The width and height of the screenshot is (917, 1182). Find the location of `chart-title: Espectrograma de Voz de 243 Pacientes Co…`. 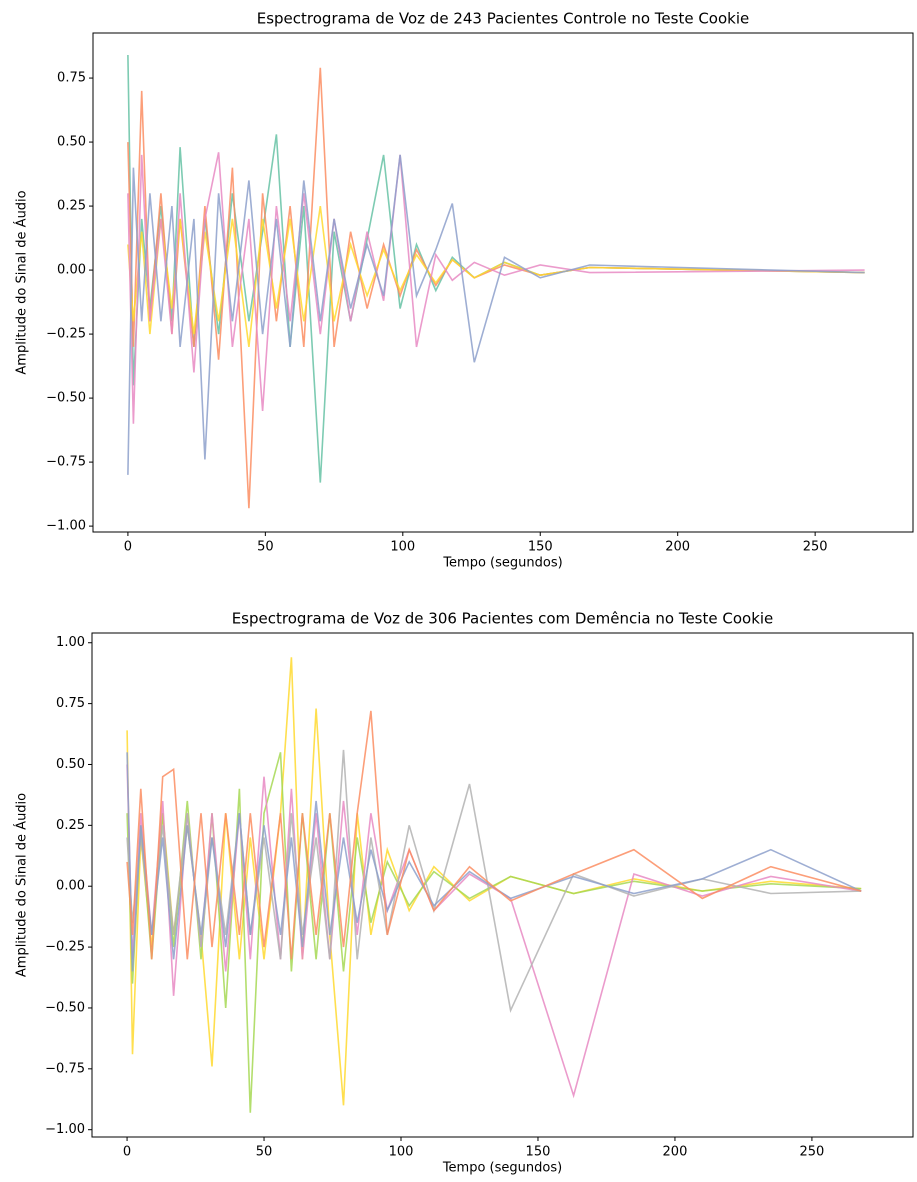

chart-title: Espectrograma de Voz de 243 Pacientes Co… is located at coordinates (503, 19).